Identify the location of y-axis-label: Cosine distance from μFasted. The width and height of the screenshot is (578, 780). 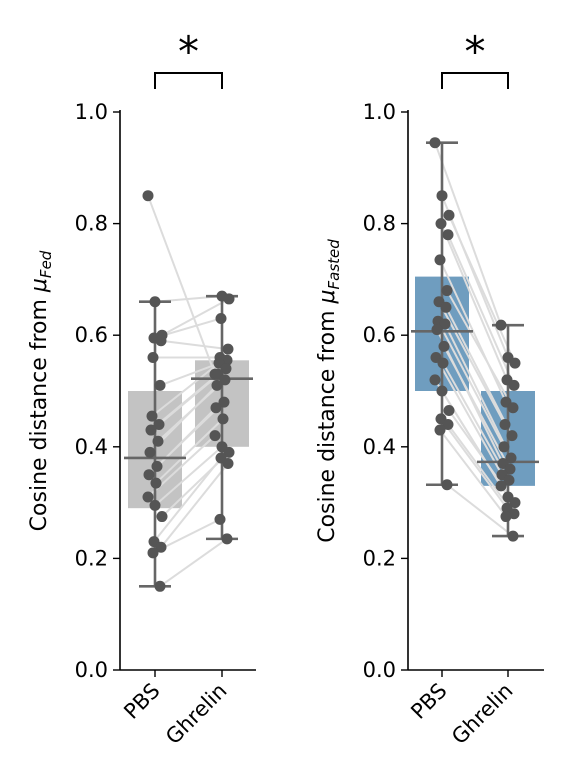
(329, 391).